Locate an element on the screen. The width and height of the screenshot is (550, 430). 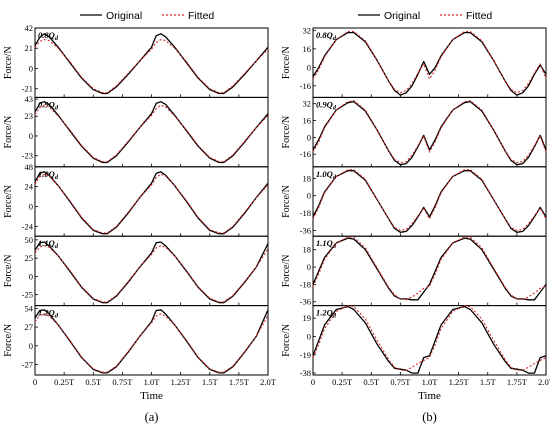
y-tick-label: -23 is located at coordinates (27, 156).